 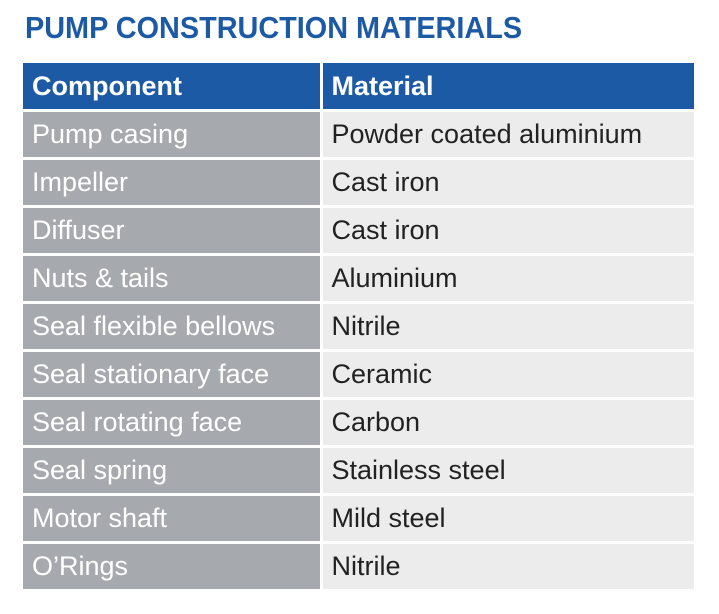 I want to click on component-cell: Nuts & tails, so click(x=172, y=278).